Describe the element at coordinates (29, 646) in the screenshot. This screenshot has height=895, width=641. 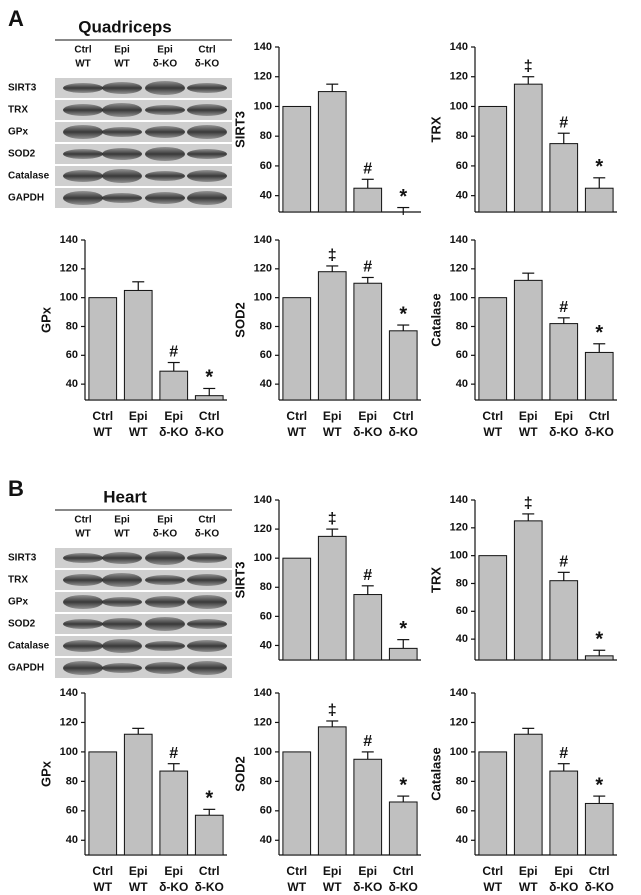
I see `row-label: Catalase` at that location.